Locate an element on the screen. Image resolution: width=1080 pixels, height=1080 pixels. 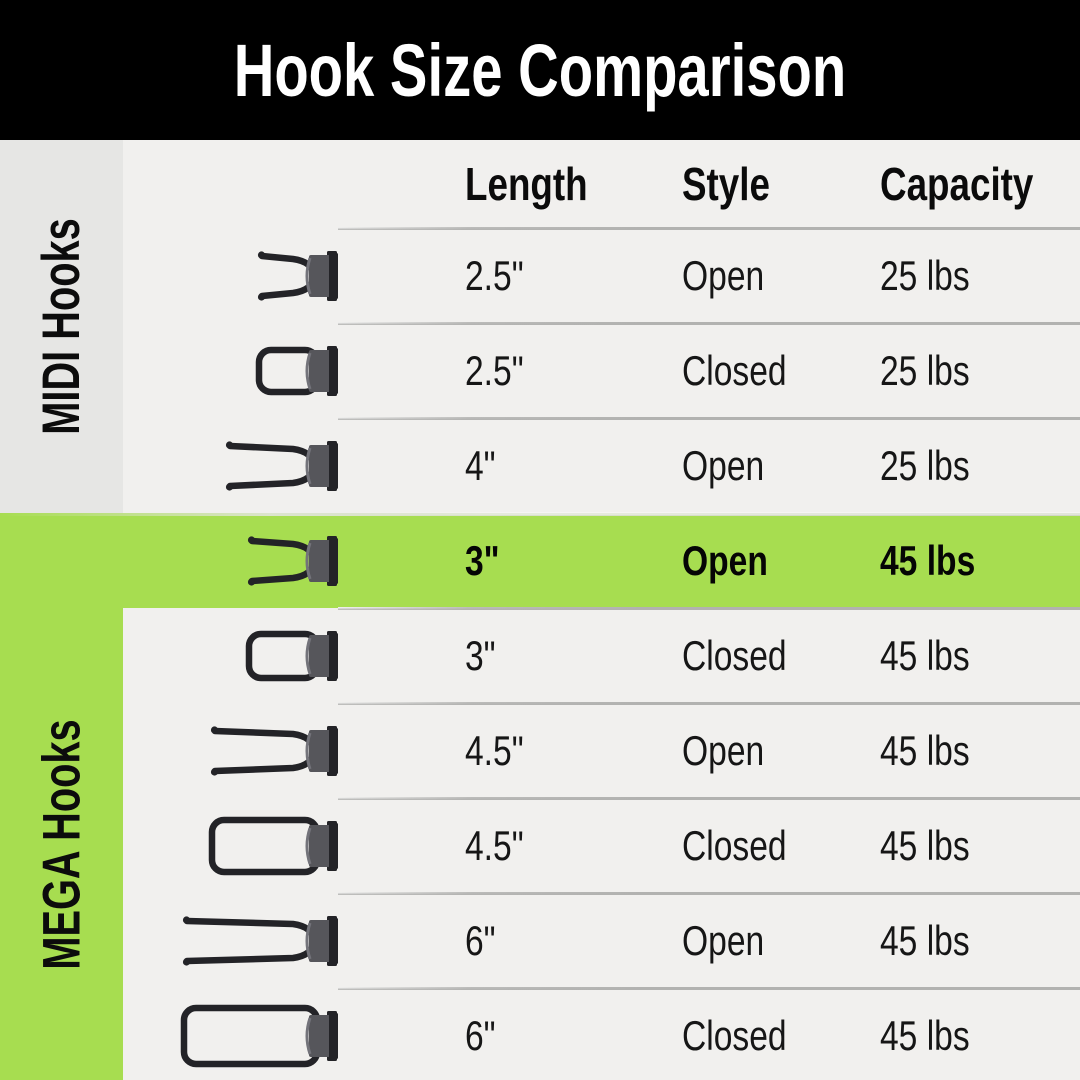
table-row: 3" Closed 45 lbs is located at coordinates (601, 655).